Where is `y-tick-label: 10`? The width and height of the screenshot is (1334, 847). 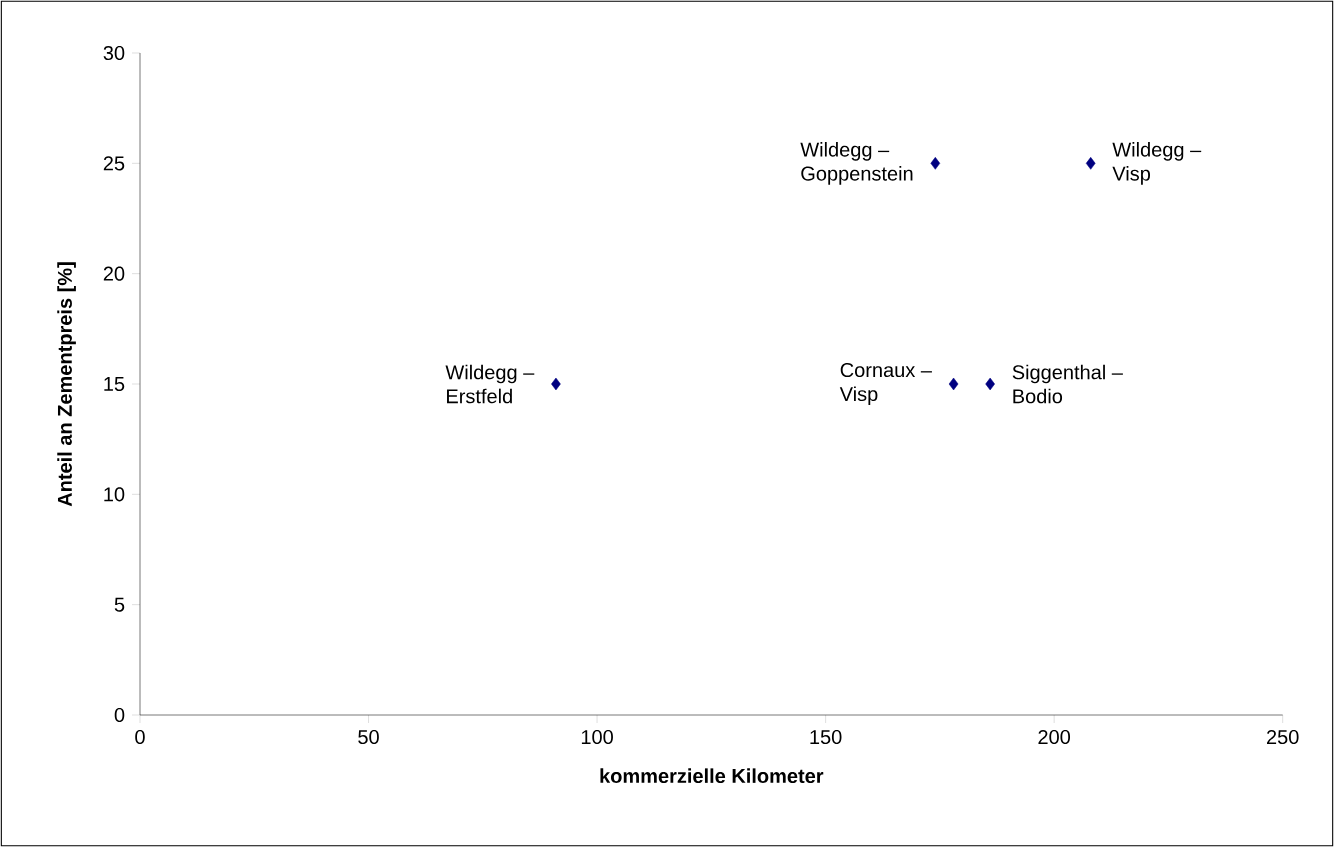 y-tick-label: 10 is located at coordinates (114, 494).